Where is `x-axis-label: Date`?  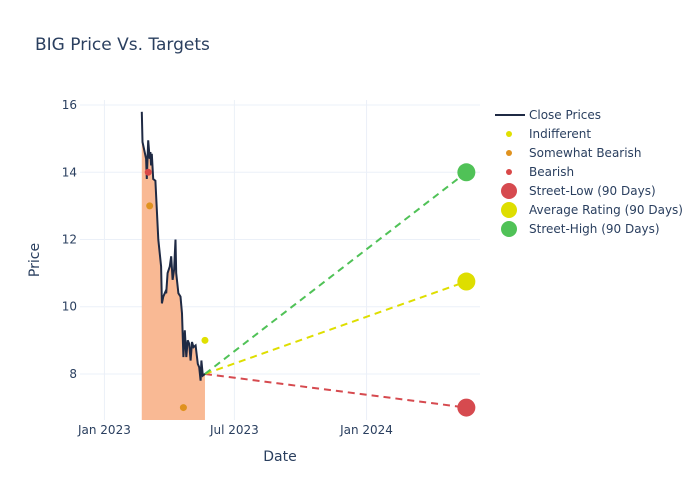 x-axis-label: Date is located at coordinates (279, 457).